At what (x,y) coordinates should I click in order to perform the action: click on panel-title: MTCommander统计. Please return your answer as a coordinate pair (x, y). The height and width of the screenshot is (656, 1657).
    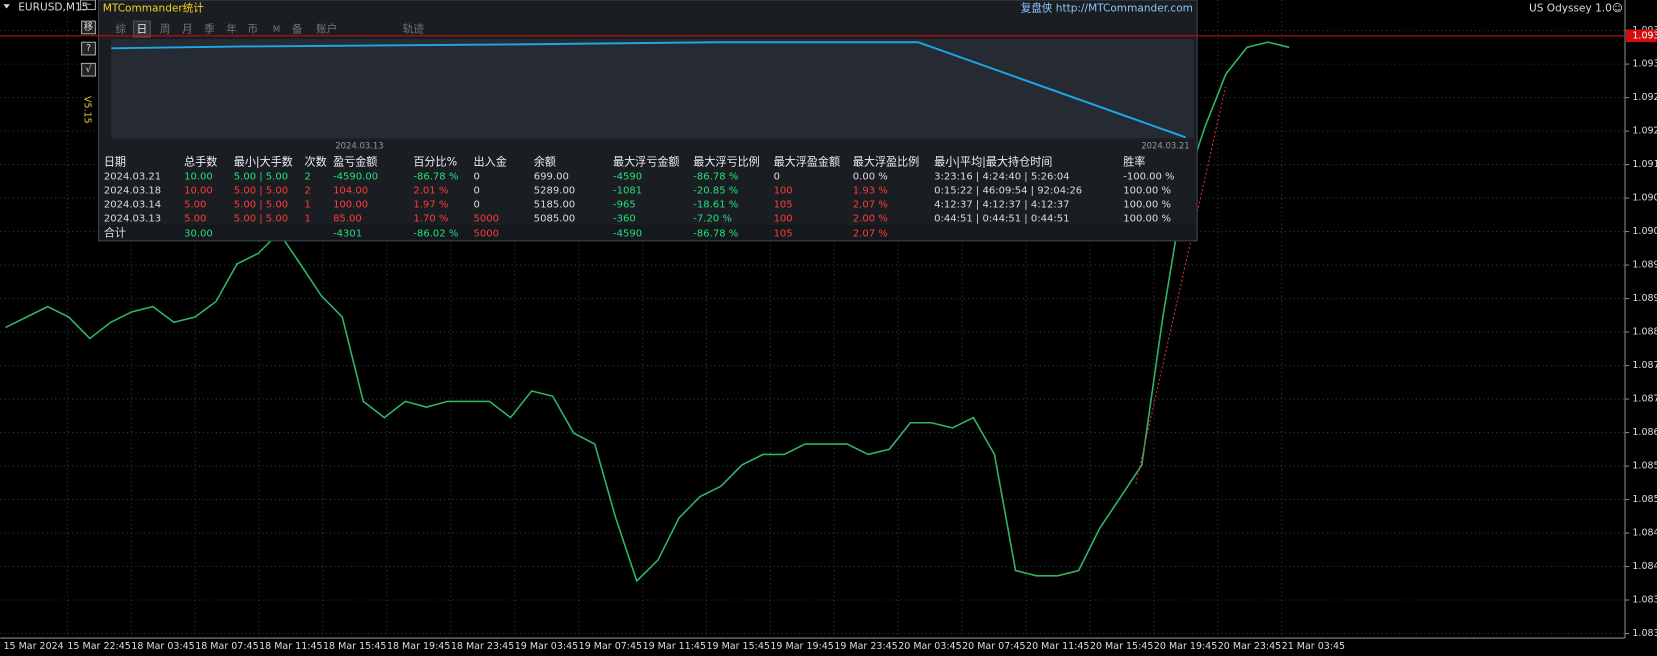
    Looking at the image, I should click on (154, 7).